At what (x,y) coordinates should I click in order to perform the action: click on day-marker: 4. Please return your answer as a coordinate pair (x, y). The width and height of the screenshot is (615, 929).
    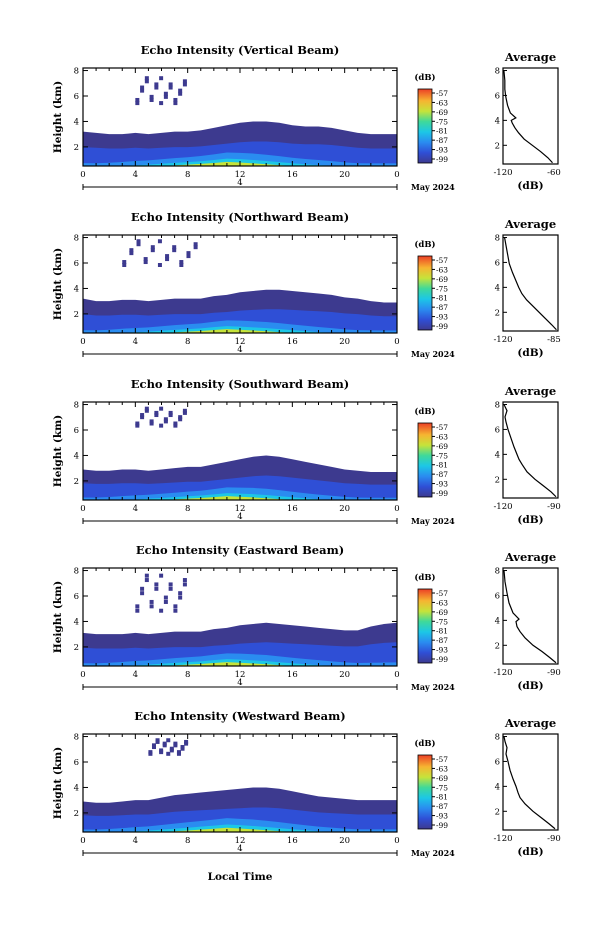
    Looking at the image, I should click on (239, 183).